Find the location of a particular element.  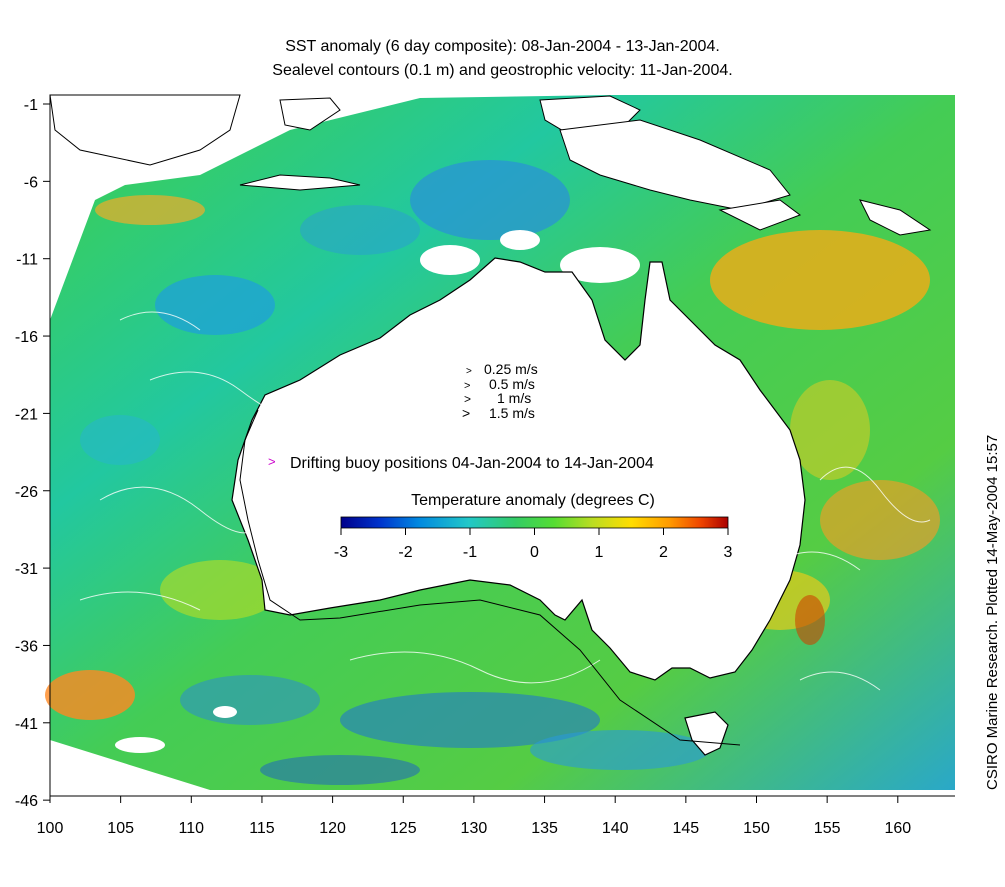

velocity-legend: ˃ 0.25 m/s ˃ 0.5 m/s > 1 m/s > 1.5 m/s is located at coordinates (500, 391).